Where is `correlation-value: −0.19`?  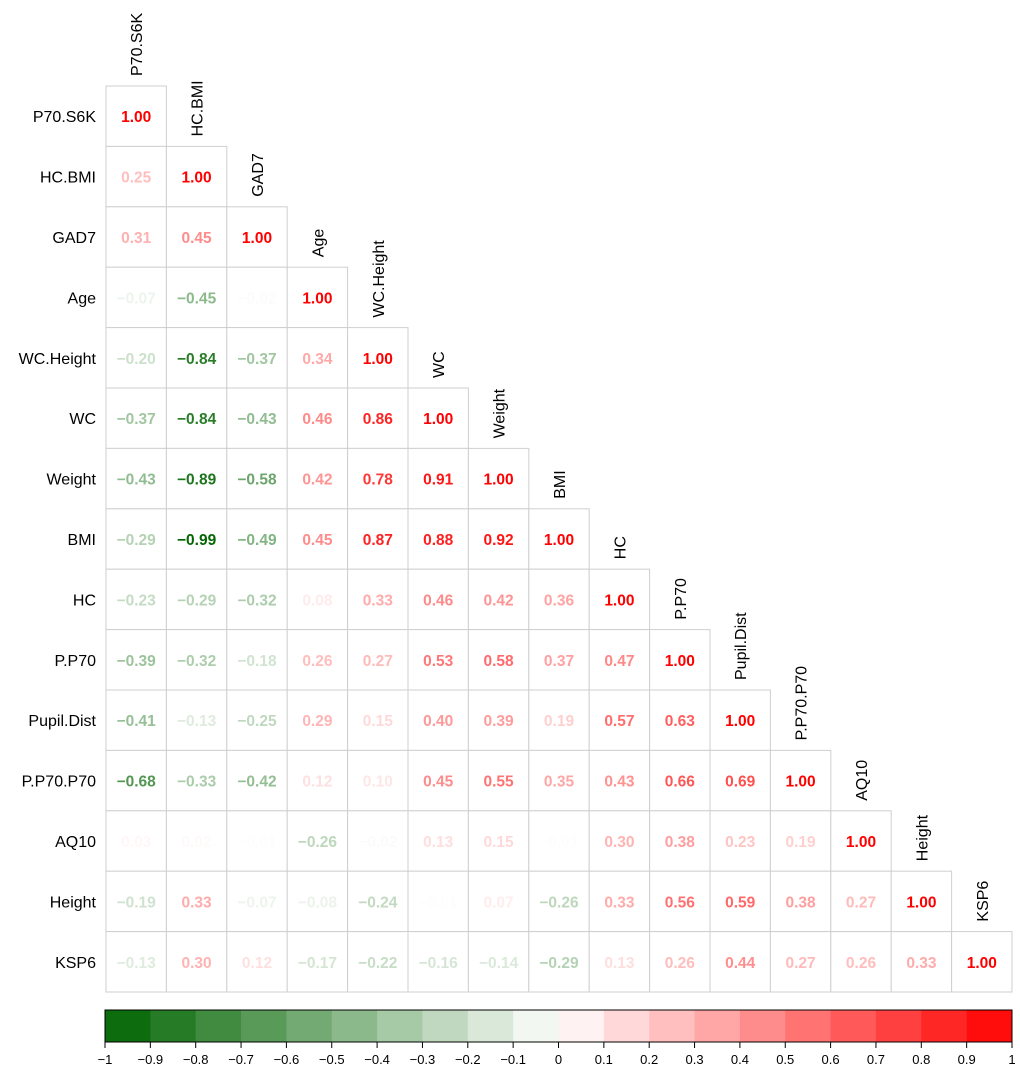
correlation-value: −0.19 is located at coordinates (137, 902).